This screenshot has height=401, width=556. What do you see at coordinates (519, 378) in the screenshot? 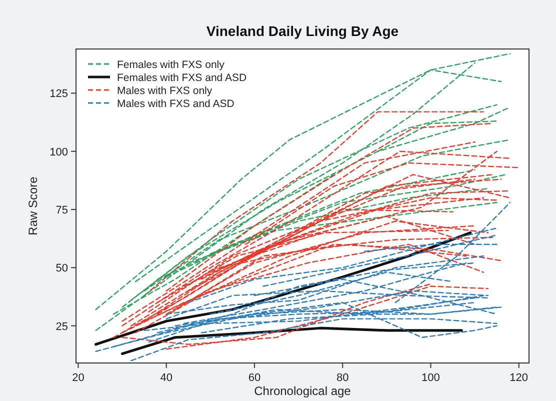
I see `x-tick-label: 120` at bounding box center [519, 378].